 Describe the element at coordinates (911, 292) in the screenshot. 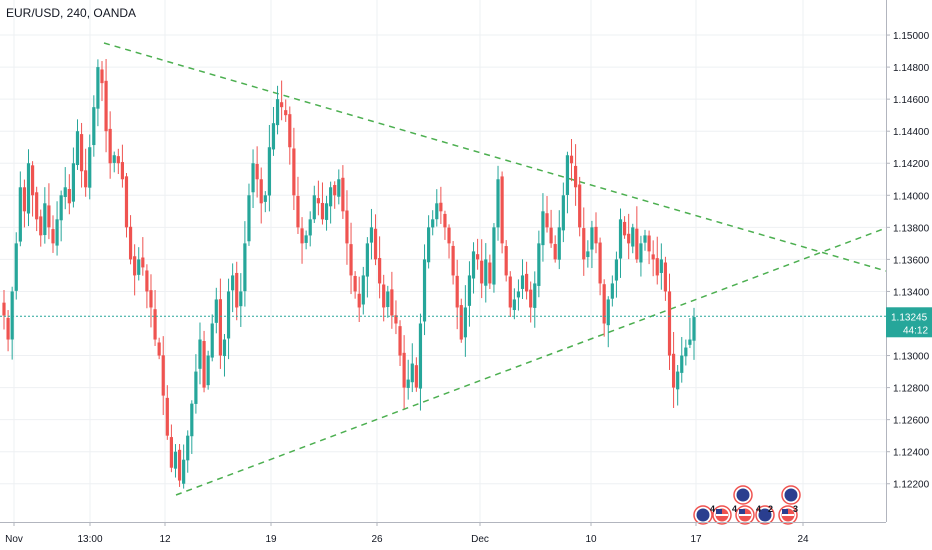

I see `y-tick-label: 1.13400` at that location.